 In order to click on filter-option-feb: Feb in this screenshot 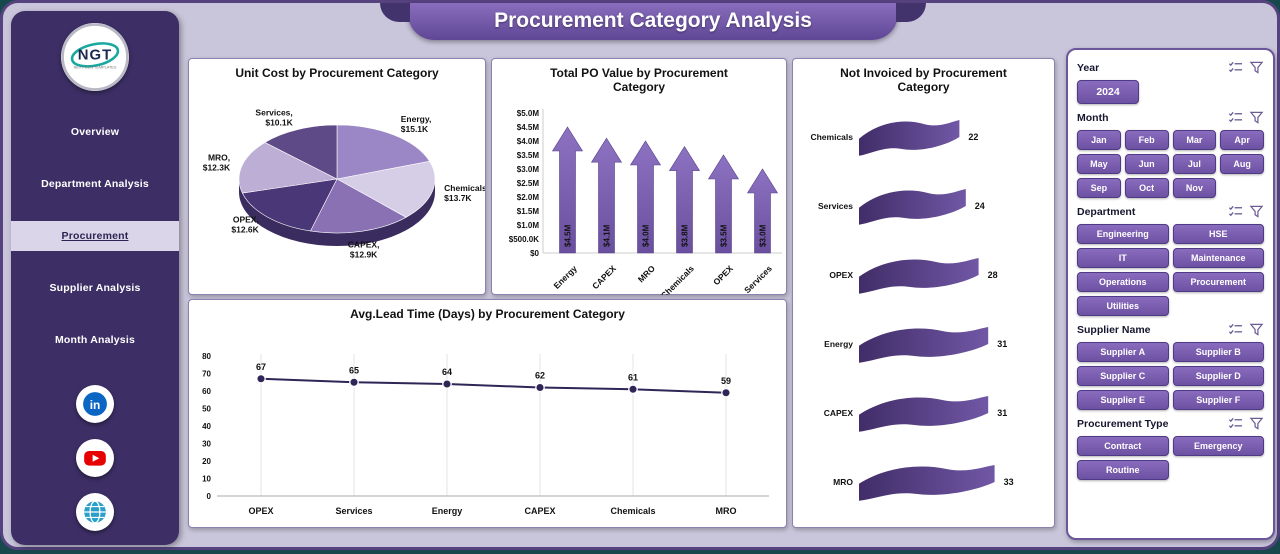, I will do `click(1146, 140)`.